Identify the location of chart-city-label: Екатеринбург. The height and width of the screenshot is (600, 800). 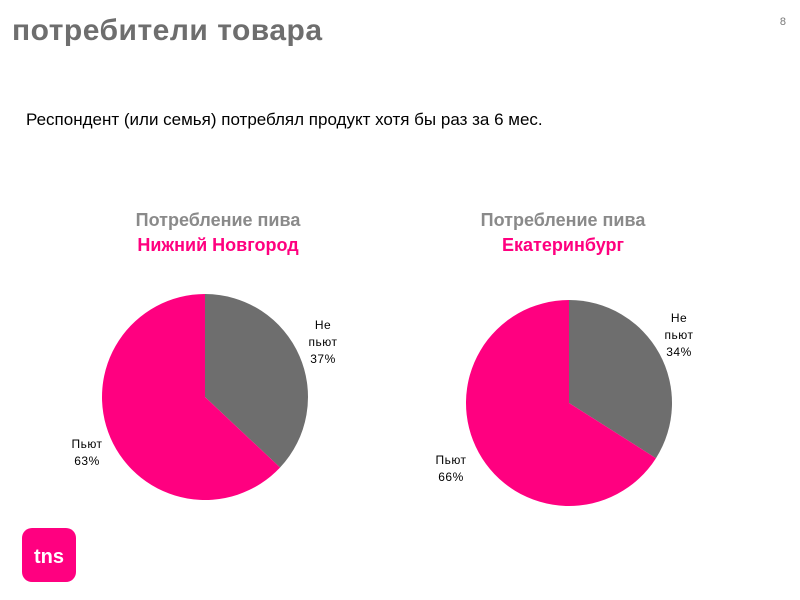
(563, 245).